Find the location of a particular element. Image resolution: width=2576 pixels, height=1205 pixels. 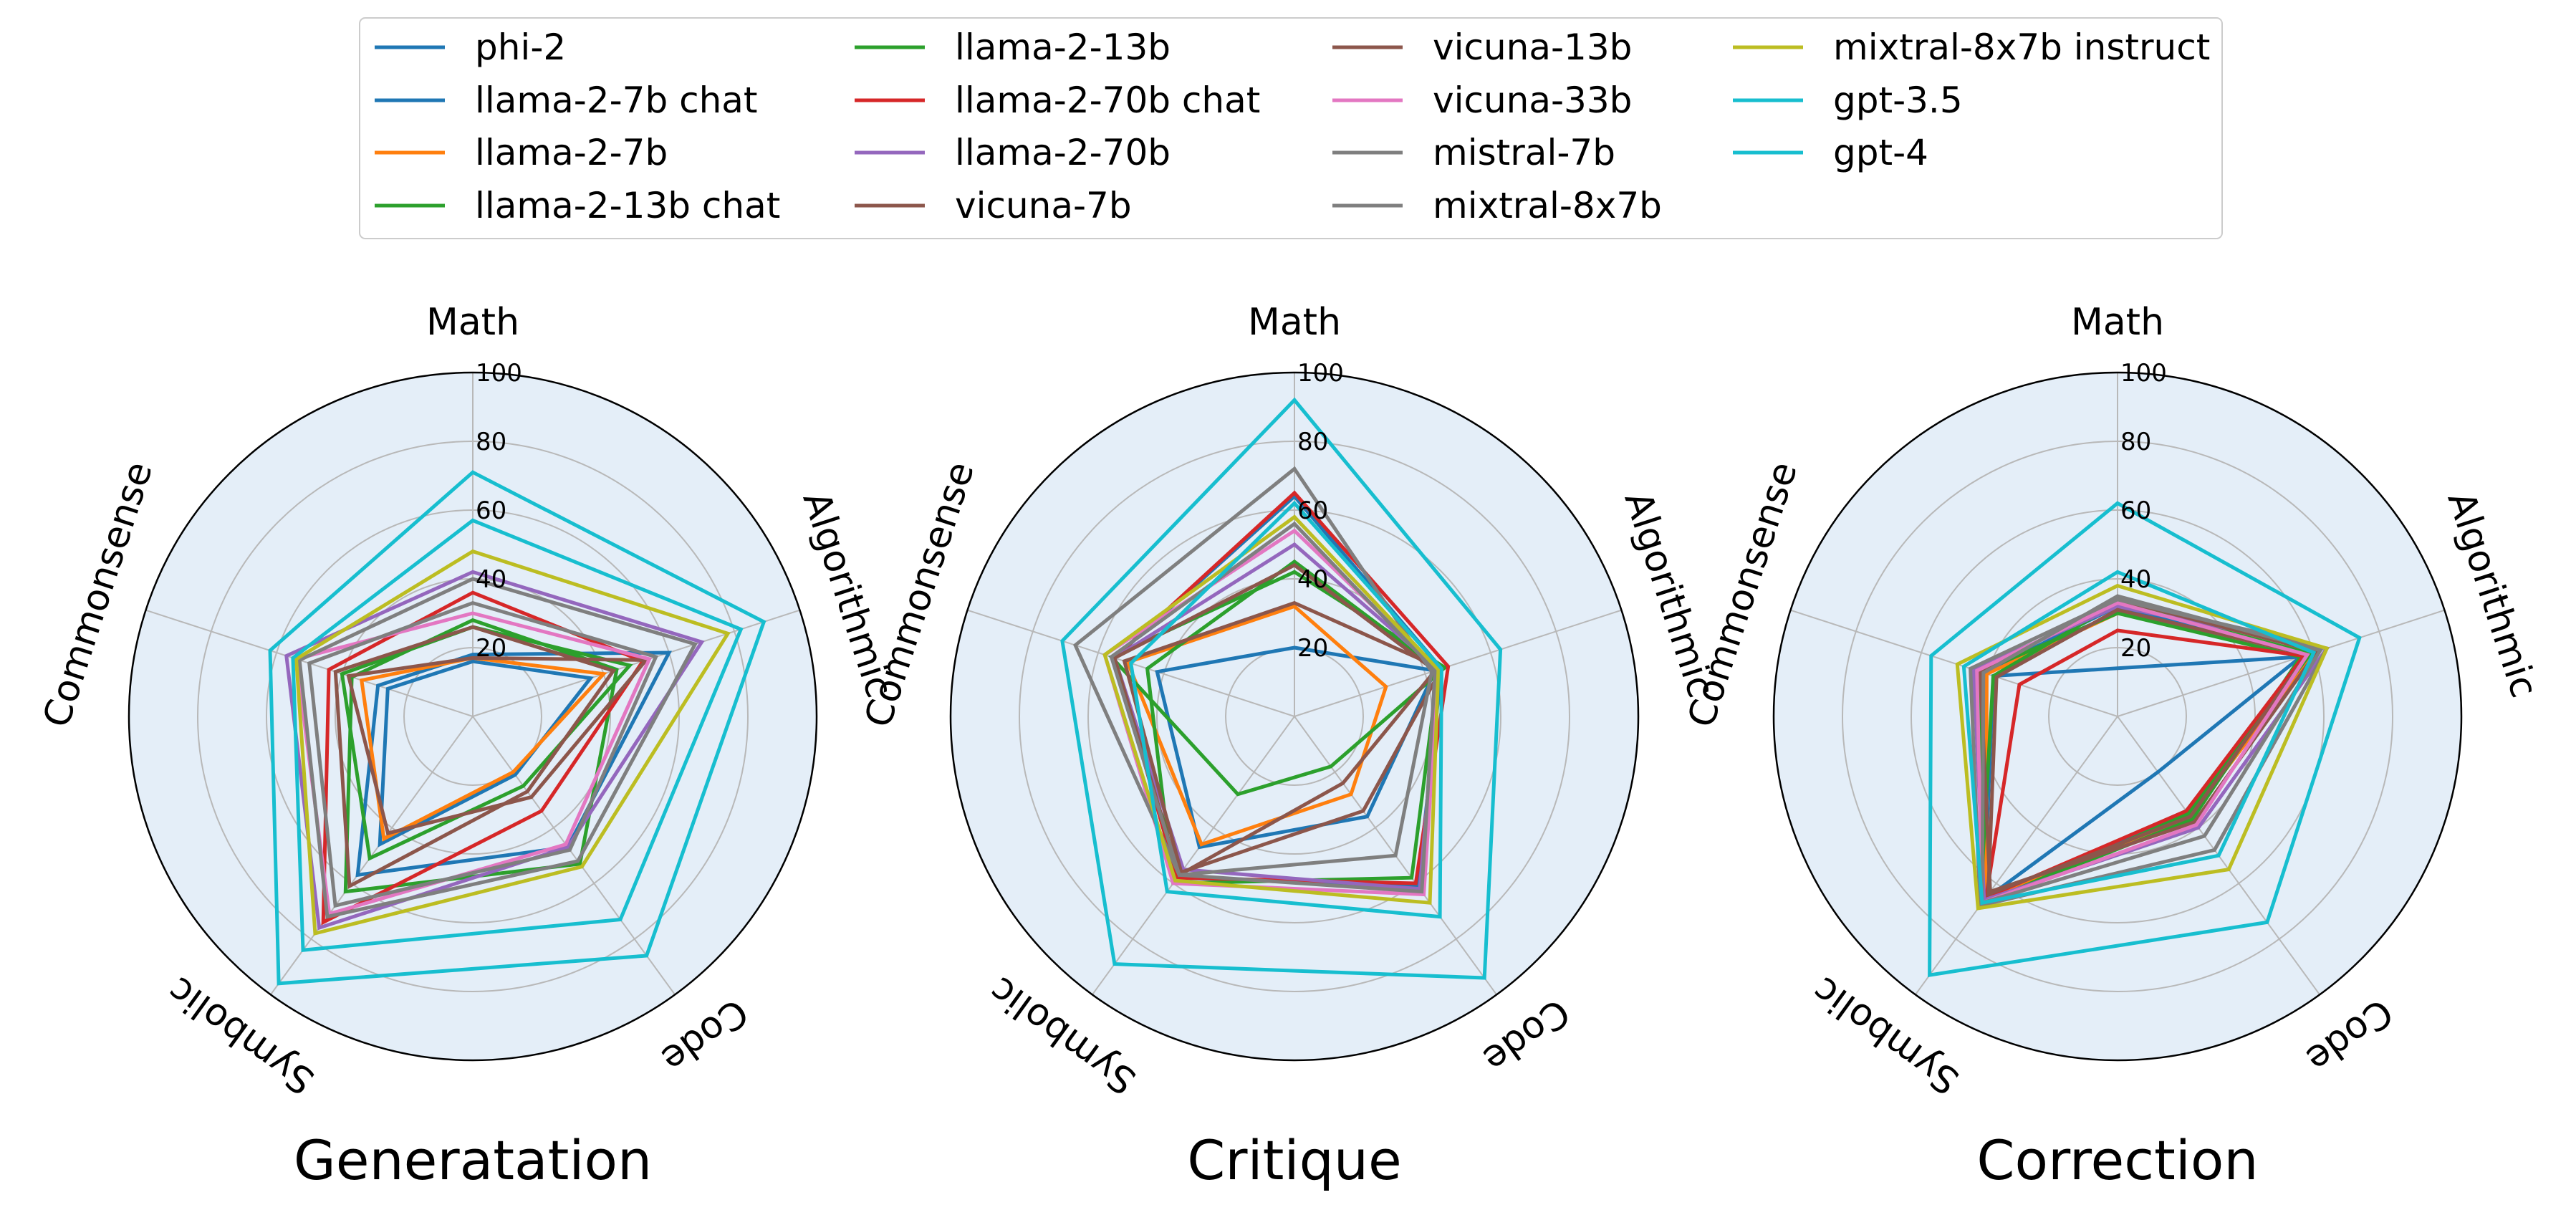

legend-entry: gpt-4 is located at coordinates (1831, 152).